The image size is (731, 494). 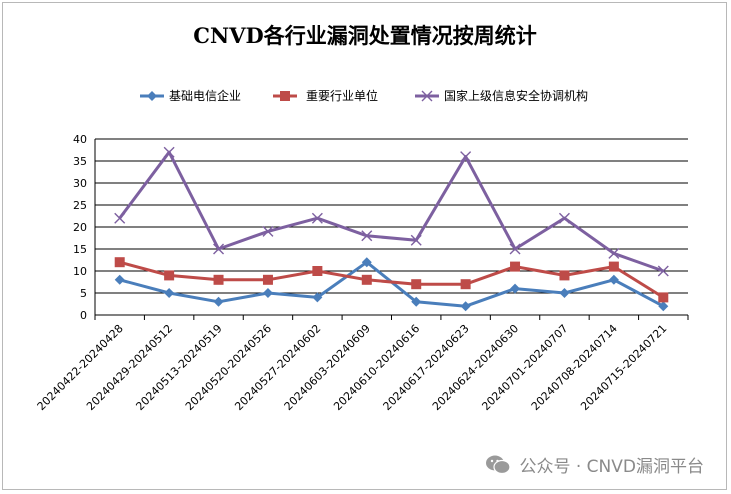 I want to click on x-tick-label: 20240429-20240512, so click(x=129, y=367).